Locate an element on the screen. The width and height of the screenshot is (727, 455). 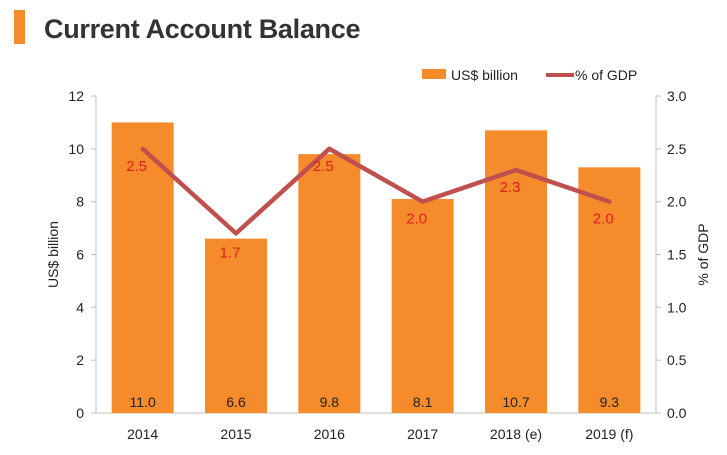
chart-title: Current Account Balance is located at coordinates (202, 29).